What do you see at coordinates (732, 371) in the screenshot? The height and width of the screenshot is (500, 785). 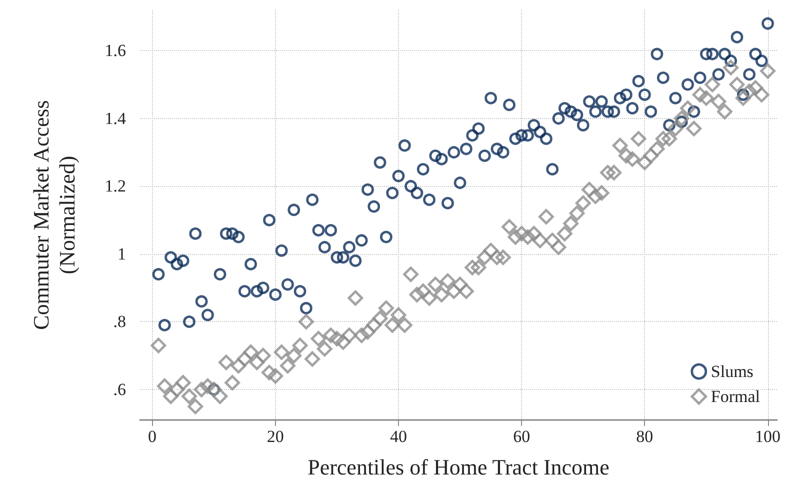 I see `legend-label: Slums` at bounding box center [732, 371].